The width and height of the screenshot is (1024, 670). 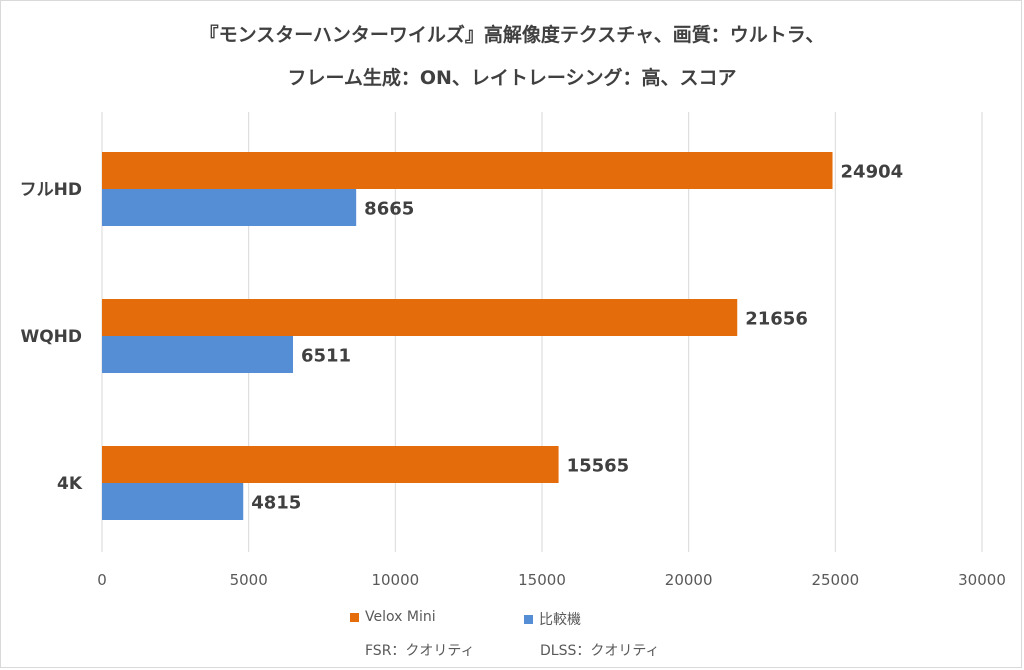 I want to click on legend-label-velox-mini: Velox Mini, so click(x=400, y=617).